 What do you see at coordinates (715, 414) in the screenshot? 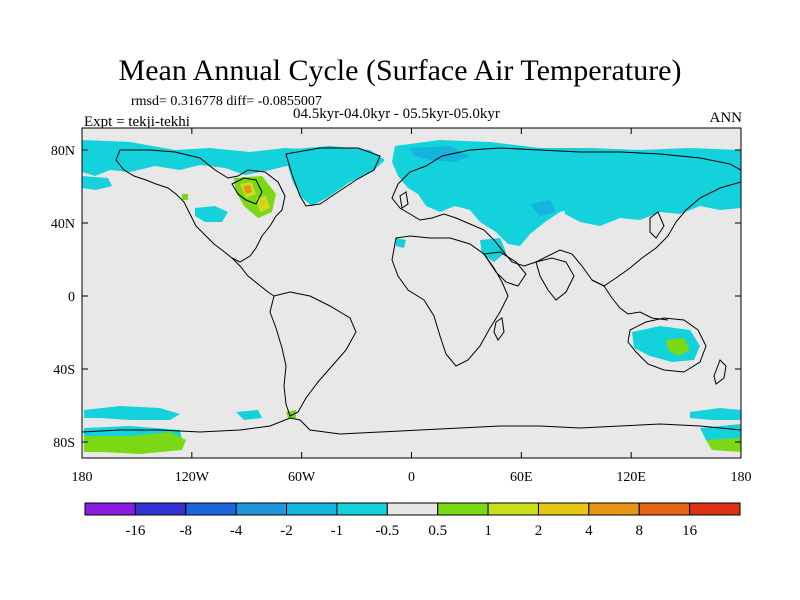
I see `anomaly-cyan-southern-ocean-e` at bounding box center [715, 414].